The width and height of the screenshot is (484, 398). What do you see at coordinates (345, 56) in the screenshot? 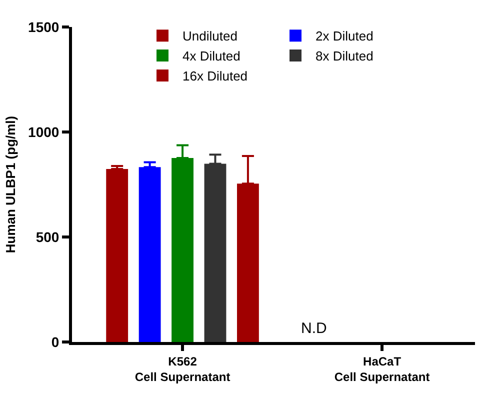
I see `legend-label: 8x Diluted` at bounding box center [345, 56].